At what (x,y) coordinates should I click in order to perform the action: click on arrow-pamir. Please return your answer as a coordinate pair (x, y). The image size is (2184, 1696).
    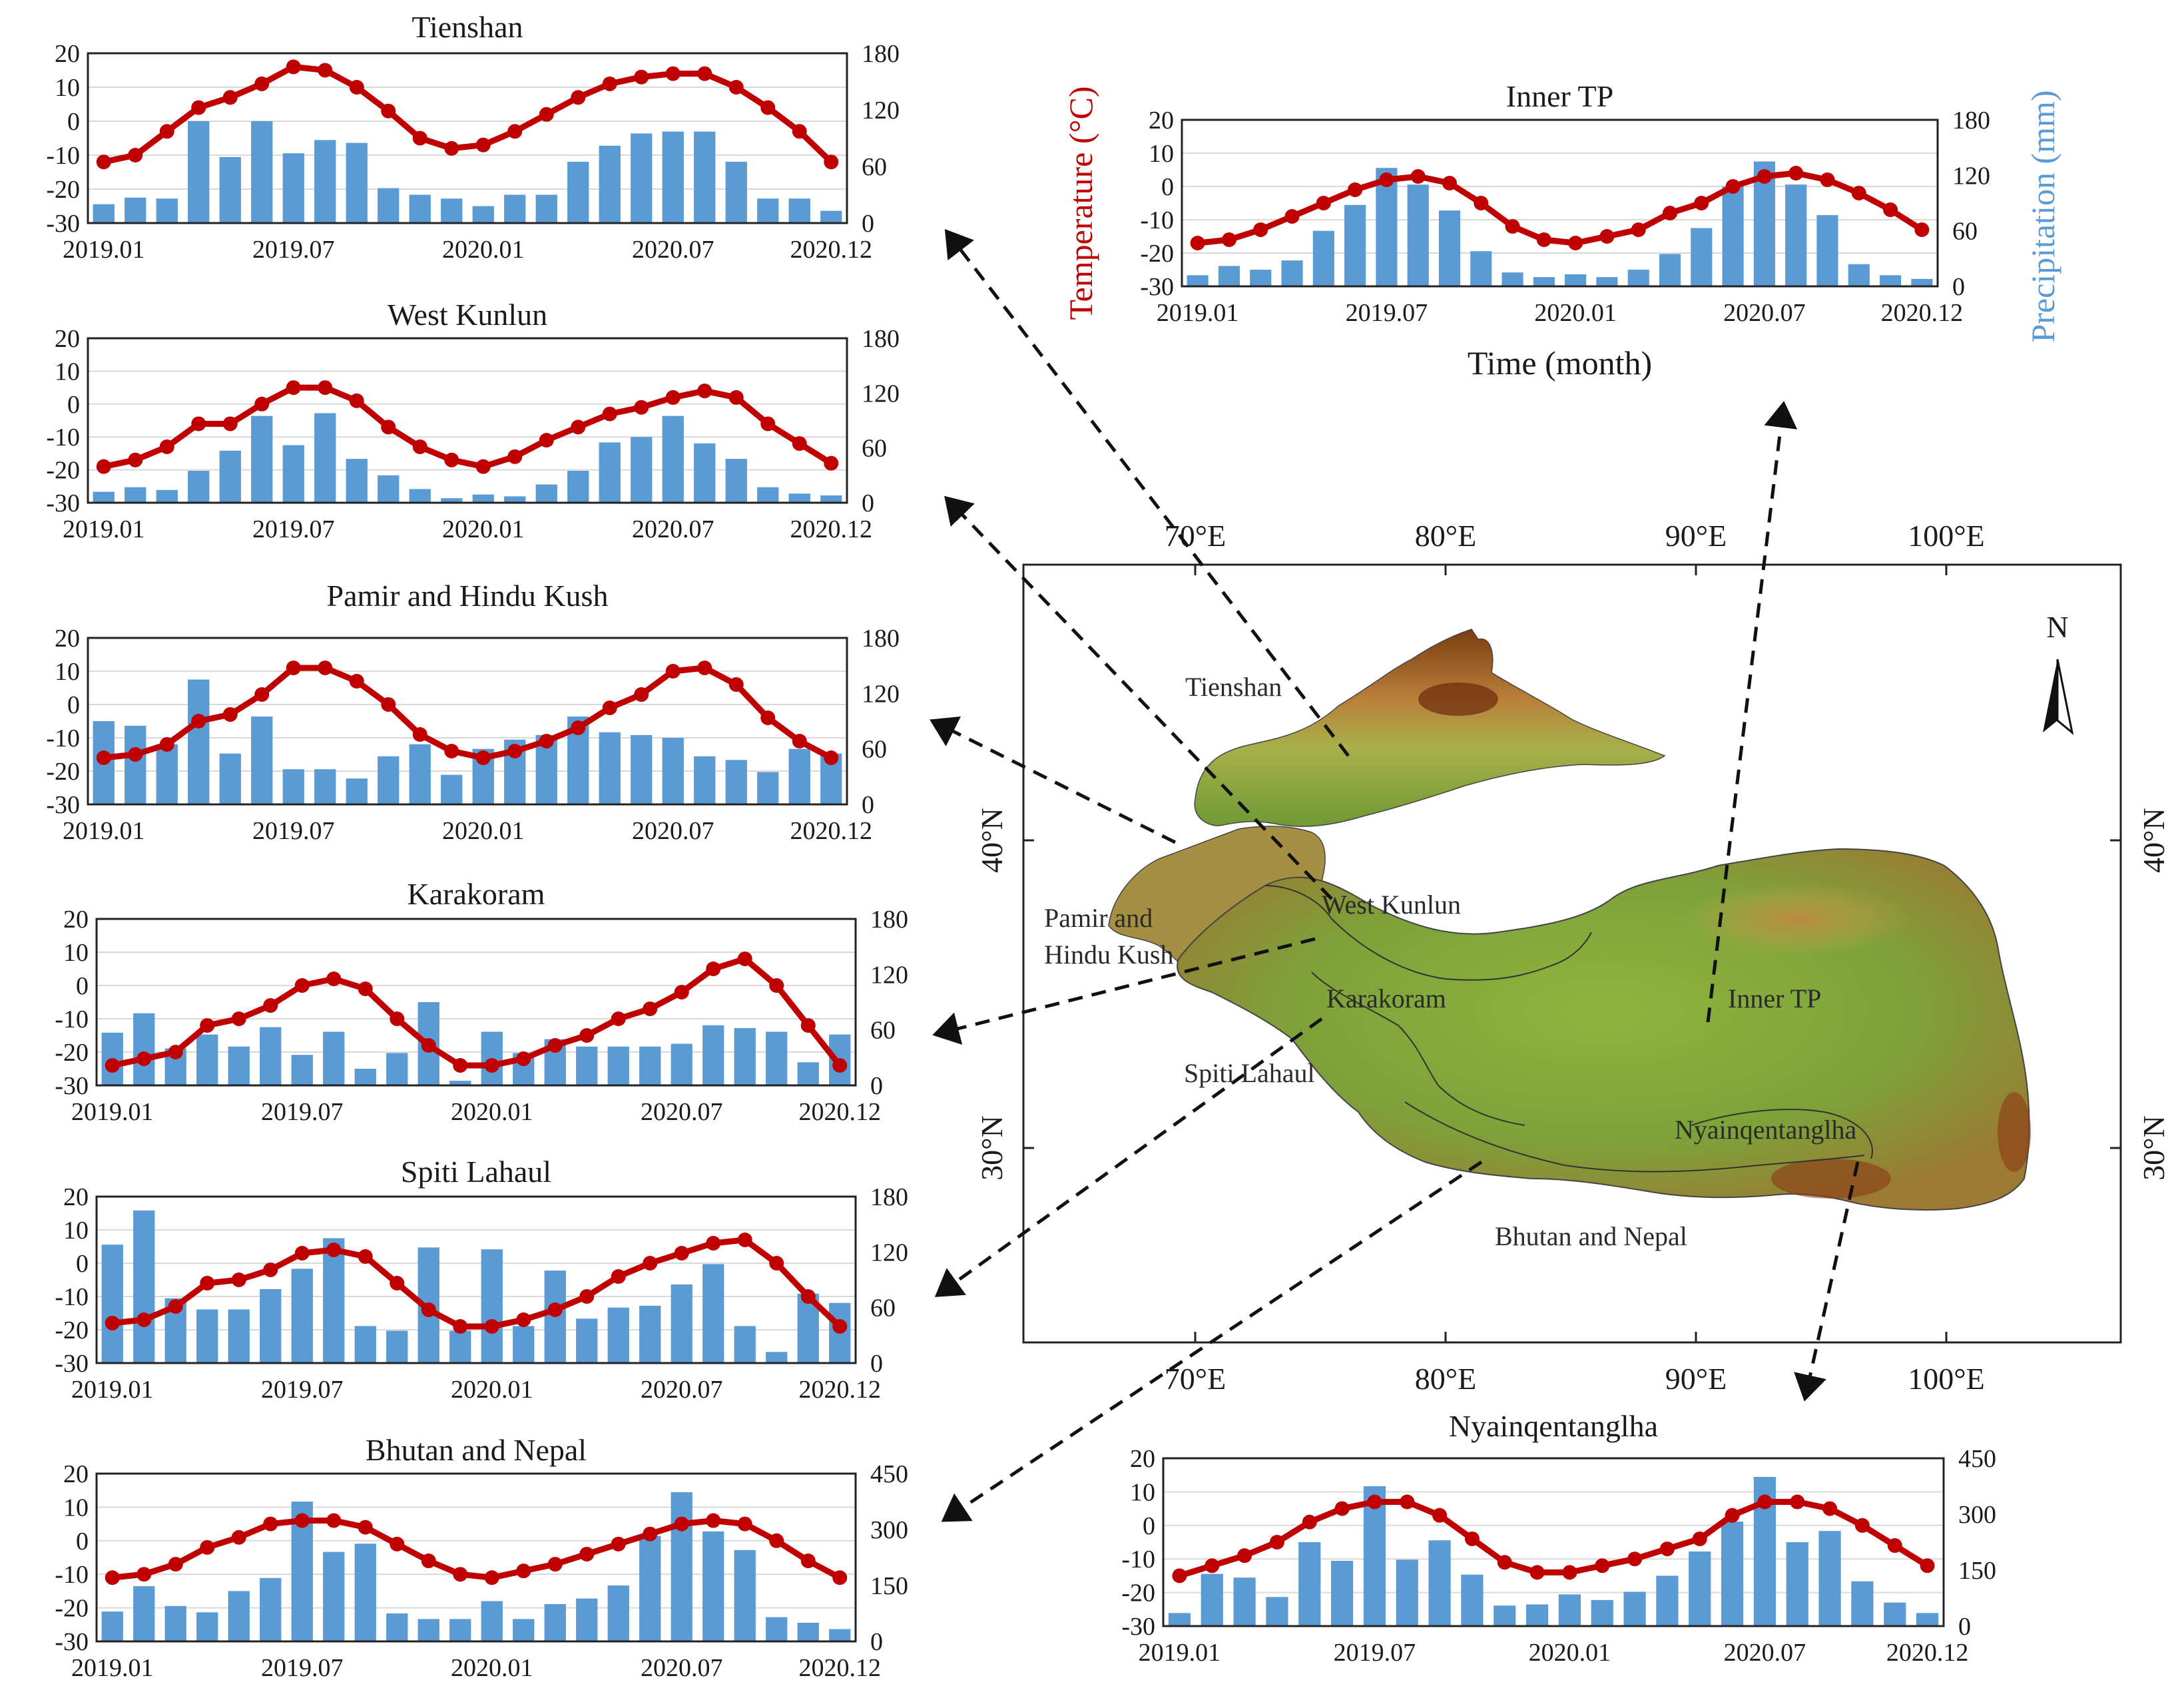
    Looking at the image, I should click on (1053, 780).